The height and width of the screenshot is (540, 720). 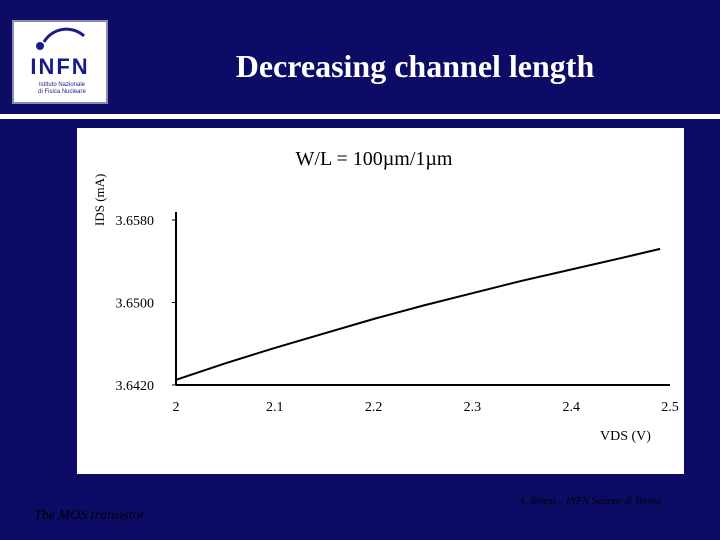 What do you see at coordinates (415, 66) in the screenshot?
I see `slide-title: Decreasing channel length` at bounding box center [415, 66].